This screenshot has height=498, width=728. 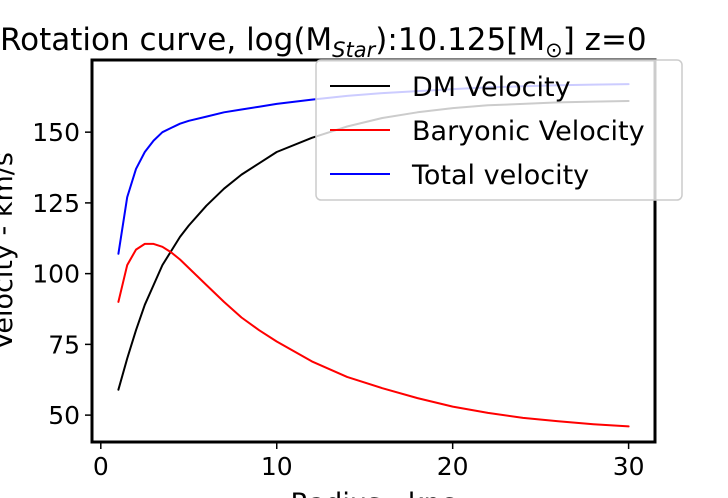 I want to click on title-middle: ):10.125[M, so click(x=460, y=40).